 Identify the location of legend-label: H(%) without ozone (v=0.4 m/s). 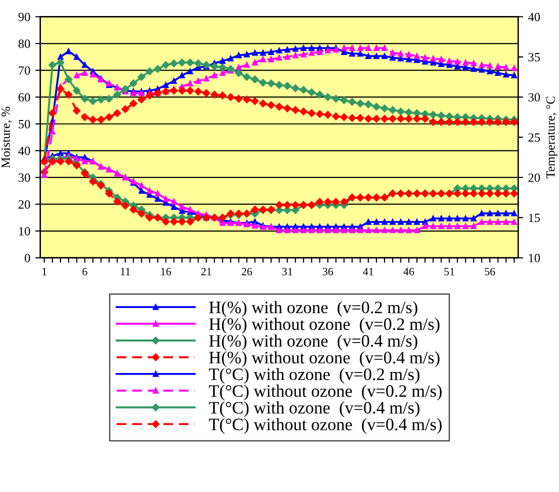
(324, 359).